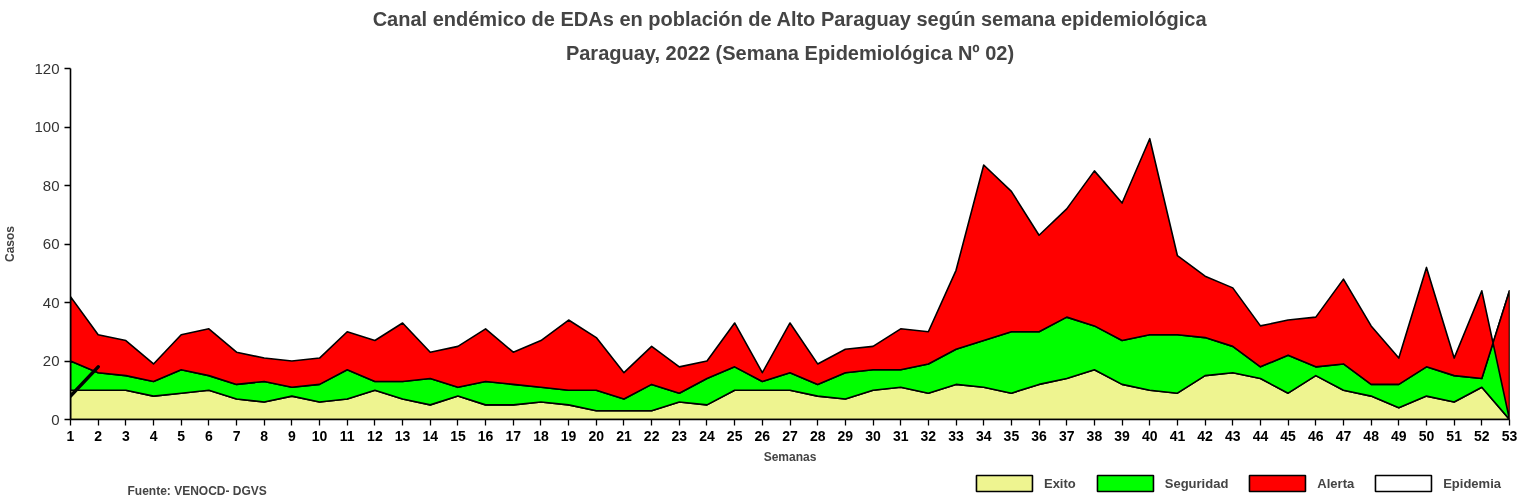 The image size is (1531, 500). What do you see at coordinates (1196, 483) in the screenshot?
I see `legend-label: Seguridad` at bounding box center [1196, 483].